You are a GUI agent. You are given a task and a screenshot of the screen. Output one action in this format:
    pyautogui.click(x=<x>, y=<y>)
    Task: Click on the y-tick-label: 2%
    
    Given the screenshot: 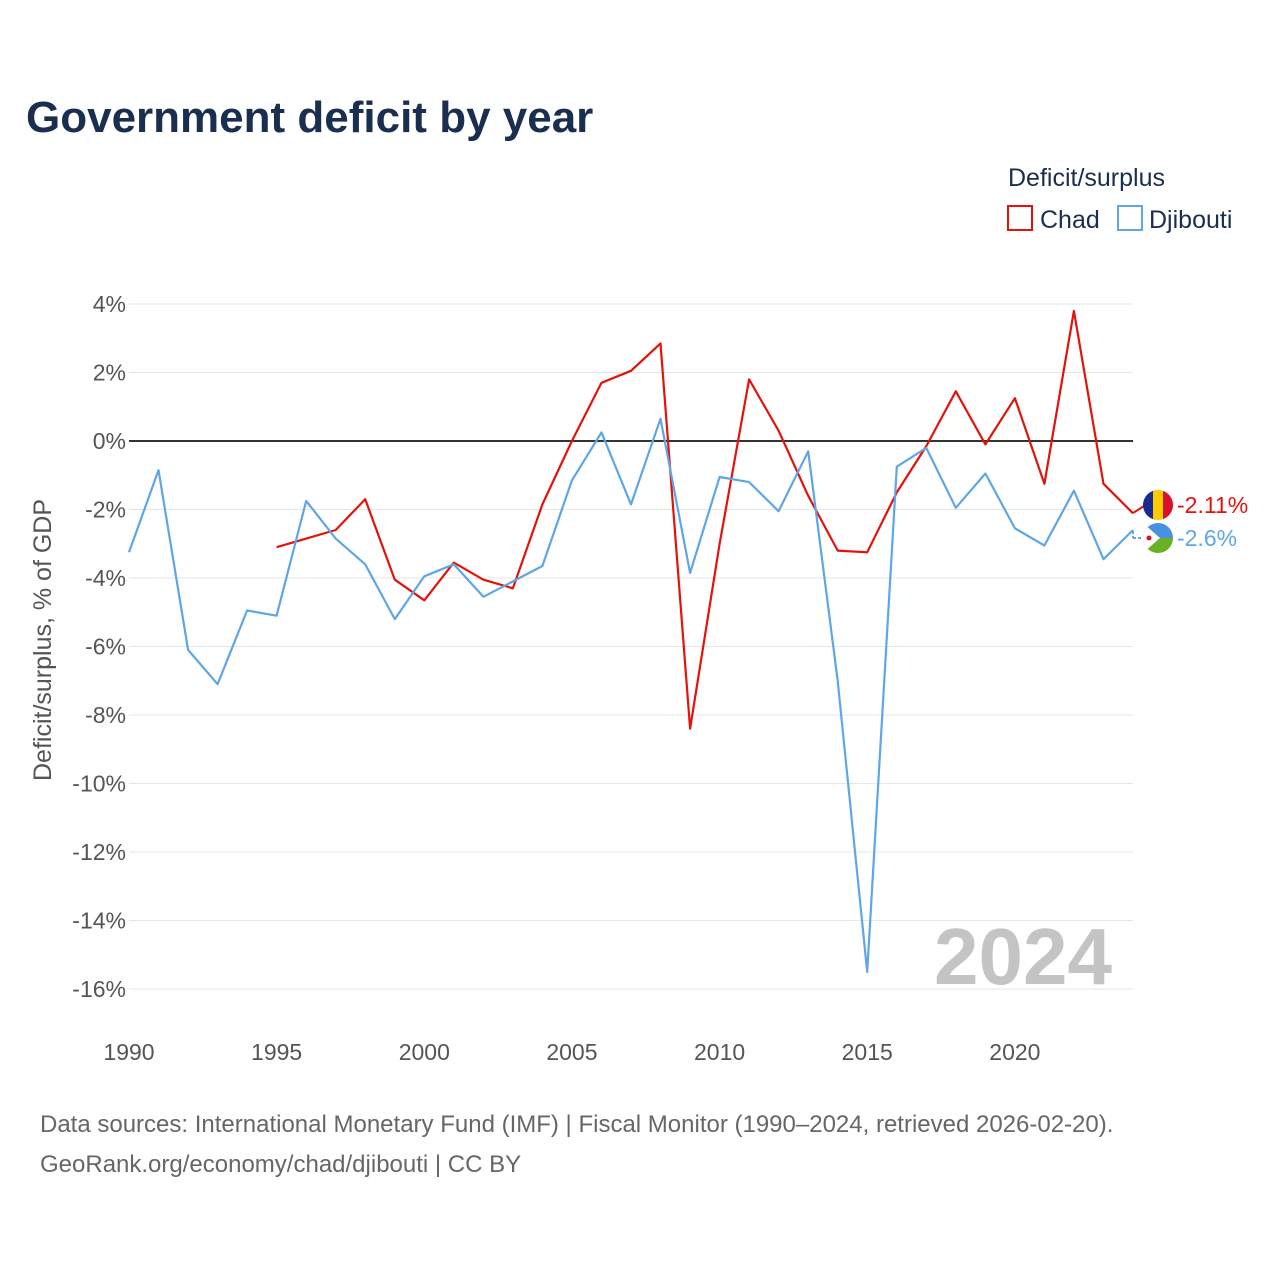 What is the action you would take?
    pyautogui.click(x=109, y=373)
    